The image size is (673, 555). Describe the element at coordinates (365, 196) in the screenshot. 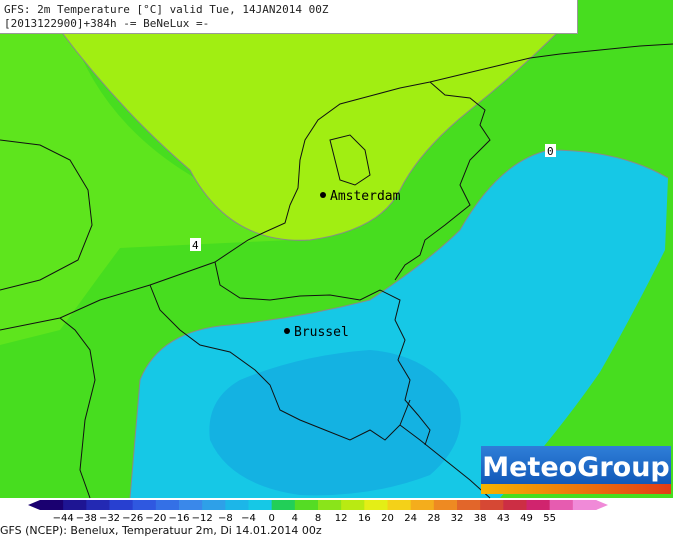

I see `city-label-amsterdam: Amsterdam` at that location.